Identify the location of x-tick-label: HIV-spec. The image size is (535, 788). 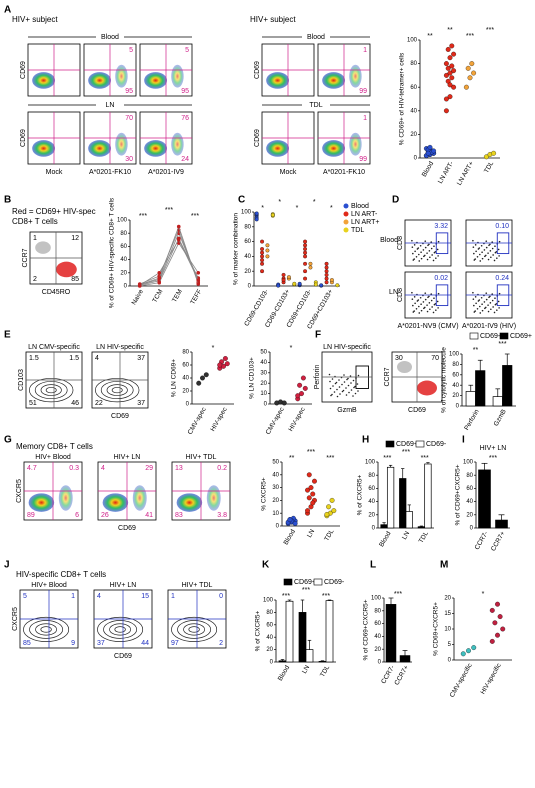
(219, 419).